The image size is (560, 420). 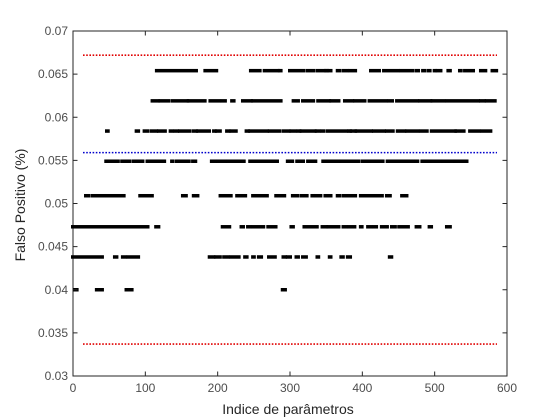 I want to click on x-tick-label: 400, so click(x=362, y=388).